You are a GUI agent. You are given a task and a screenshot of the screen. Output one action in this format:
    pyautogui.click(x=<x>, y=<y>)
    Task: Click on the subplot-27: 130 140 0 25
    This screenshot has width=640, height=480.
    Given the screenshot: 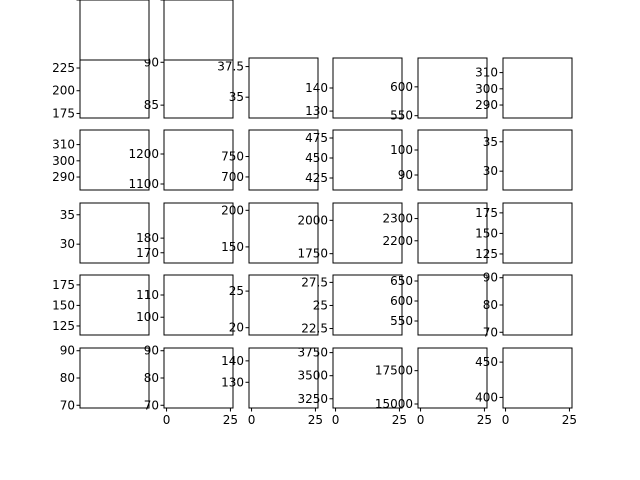 What is the action you would take?
    pyautogui.click(x=272, y=387)
    